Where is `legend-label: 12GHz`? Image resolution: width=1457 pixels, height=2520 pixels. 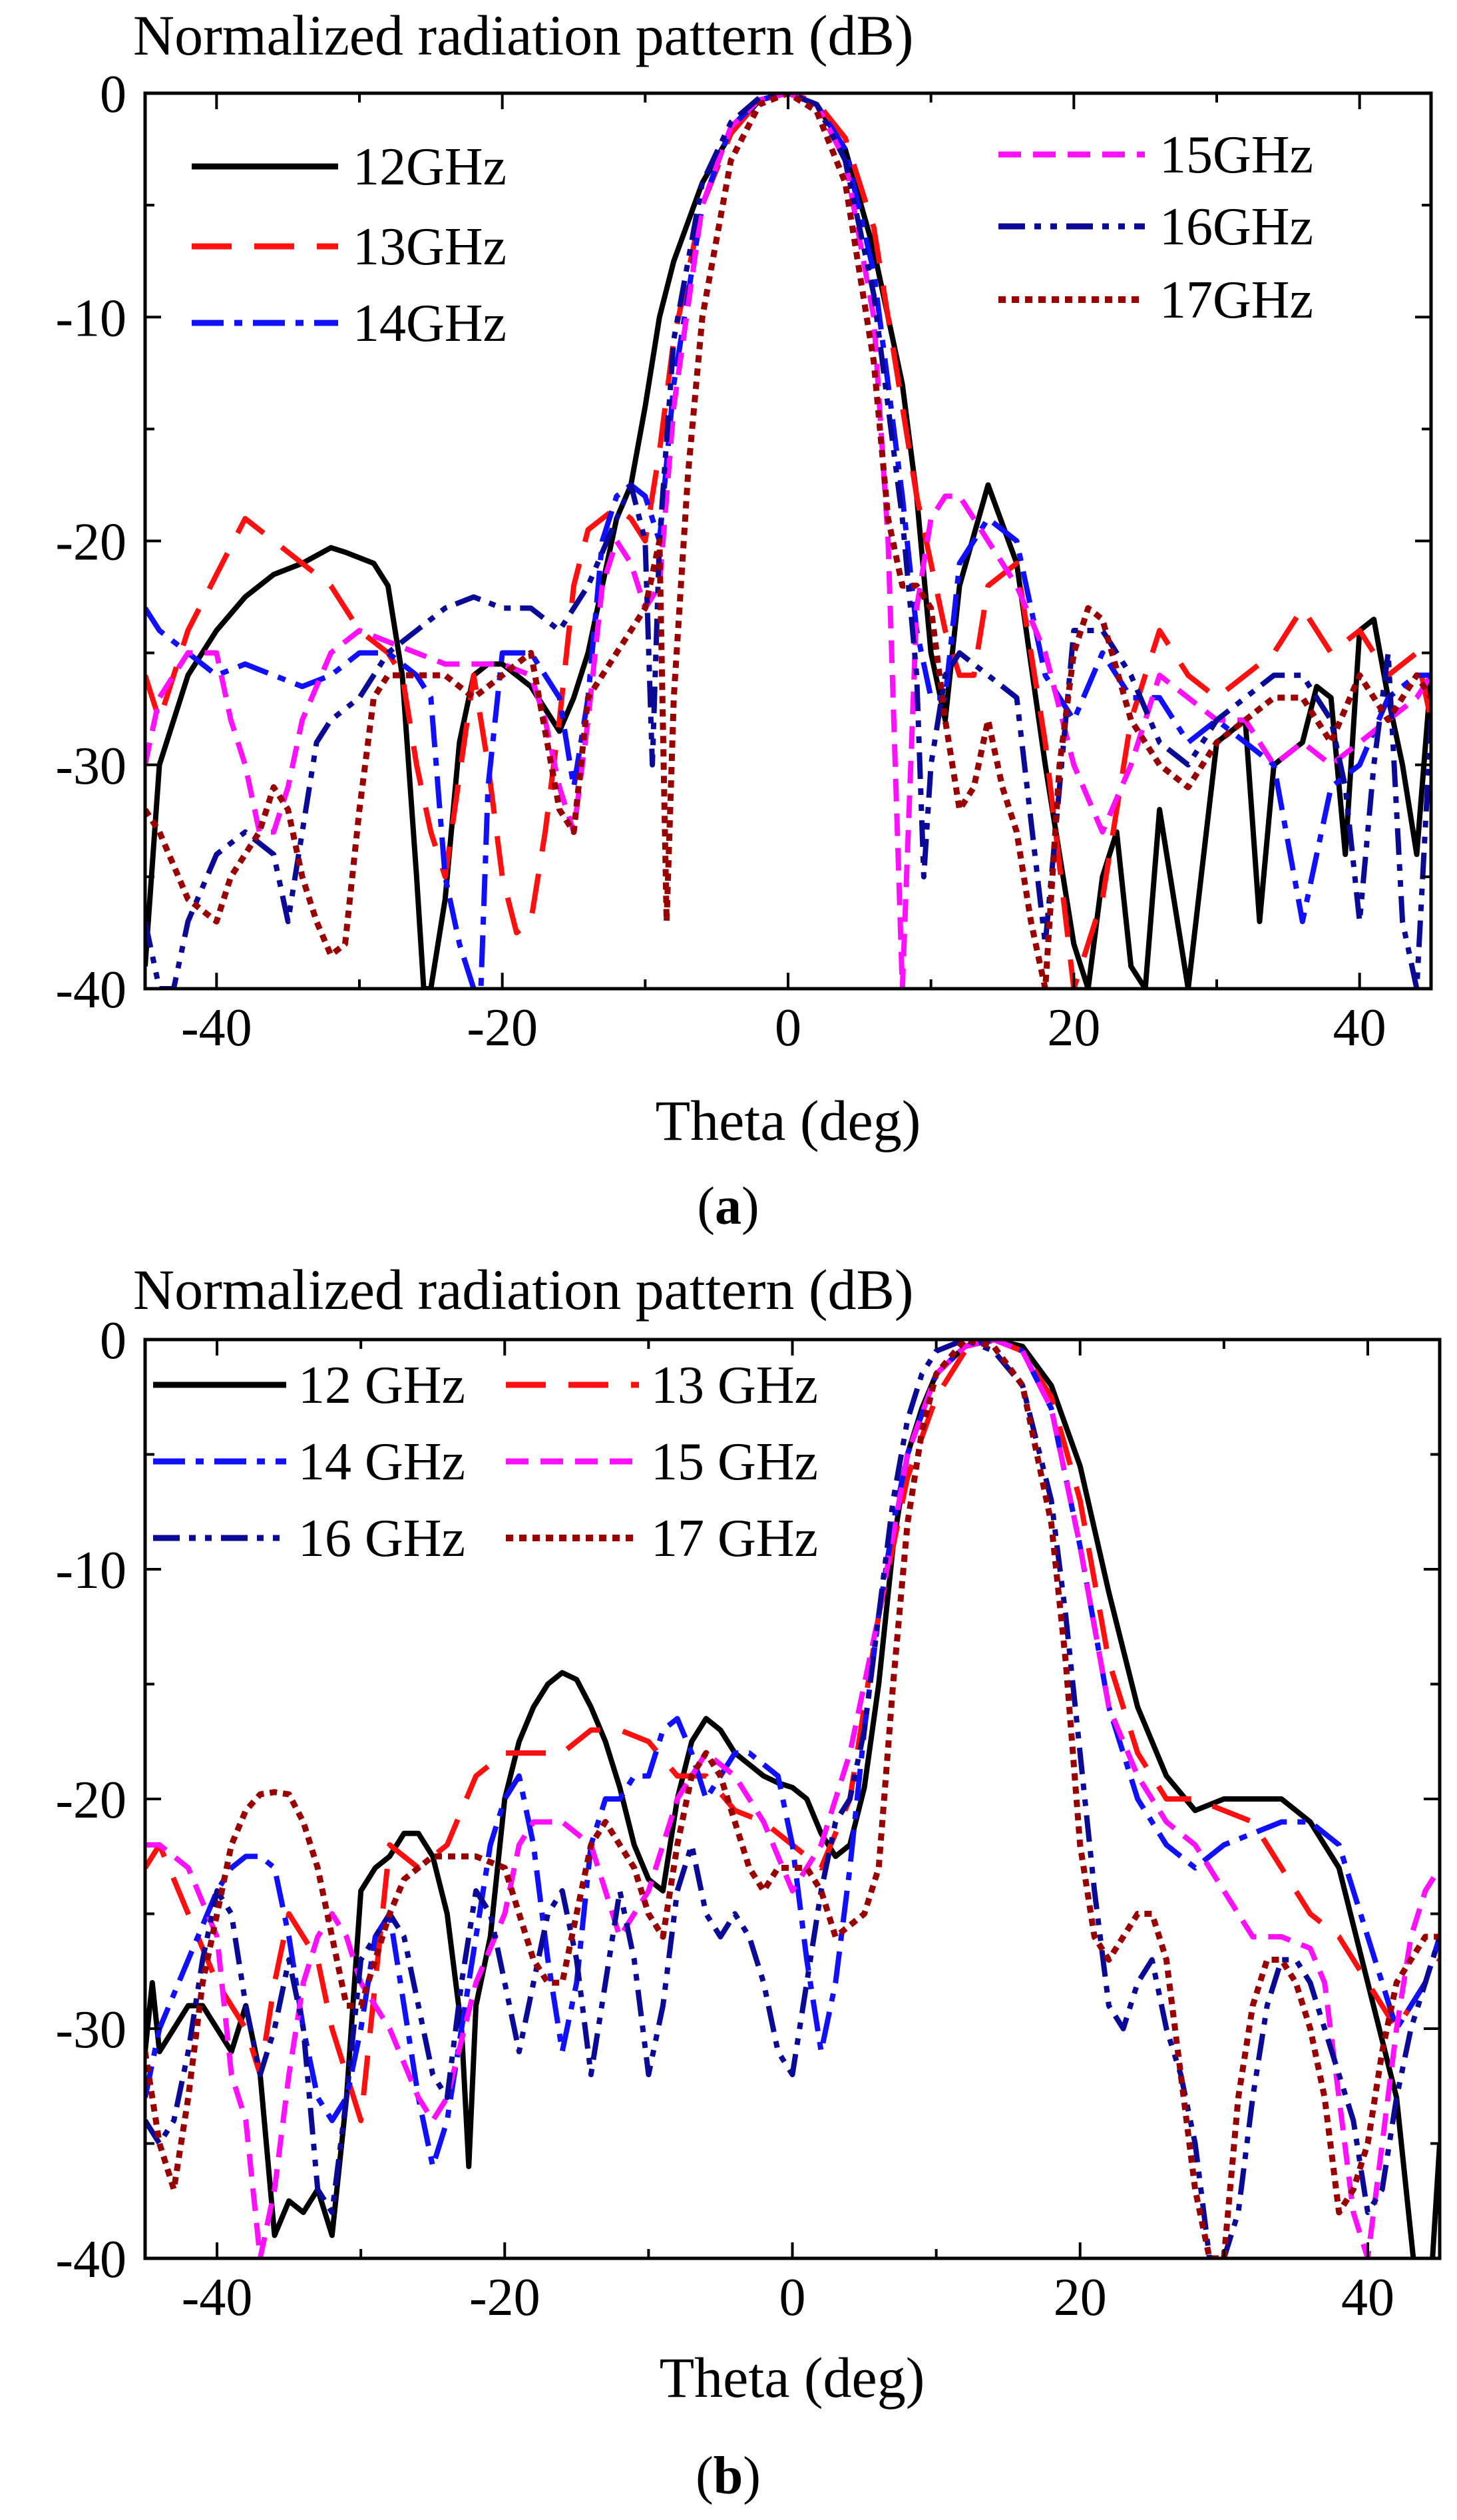 legend-label: 12GHz is located at coordinates (430, 167).